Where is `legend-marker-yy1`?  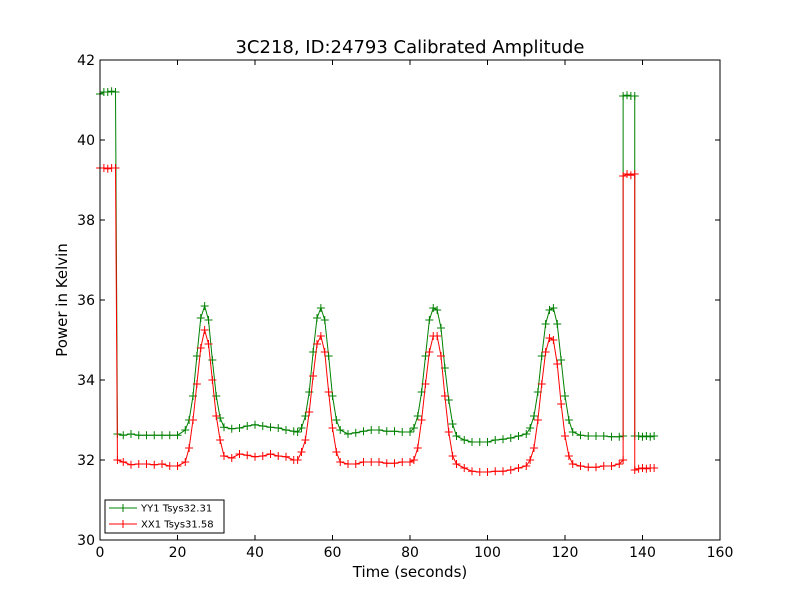 legend-marker-yy1 is located at coordinates (123, 508).